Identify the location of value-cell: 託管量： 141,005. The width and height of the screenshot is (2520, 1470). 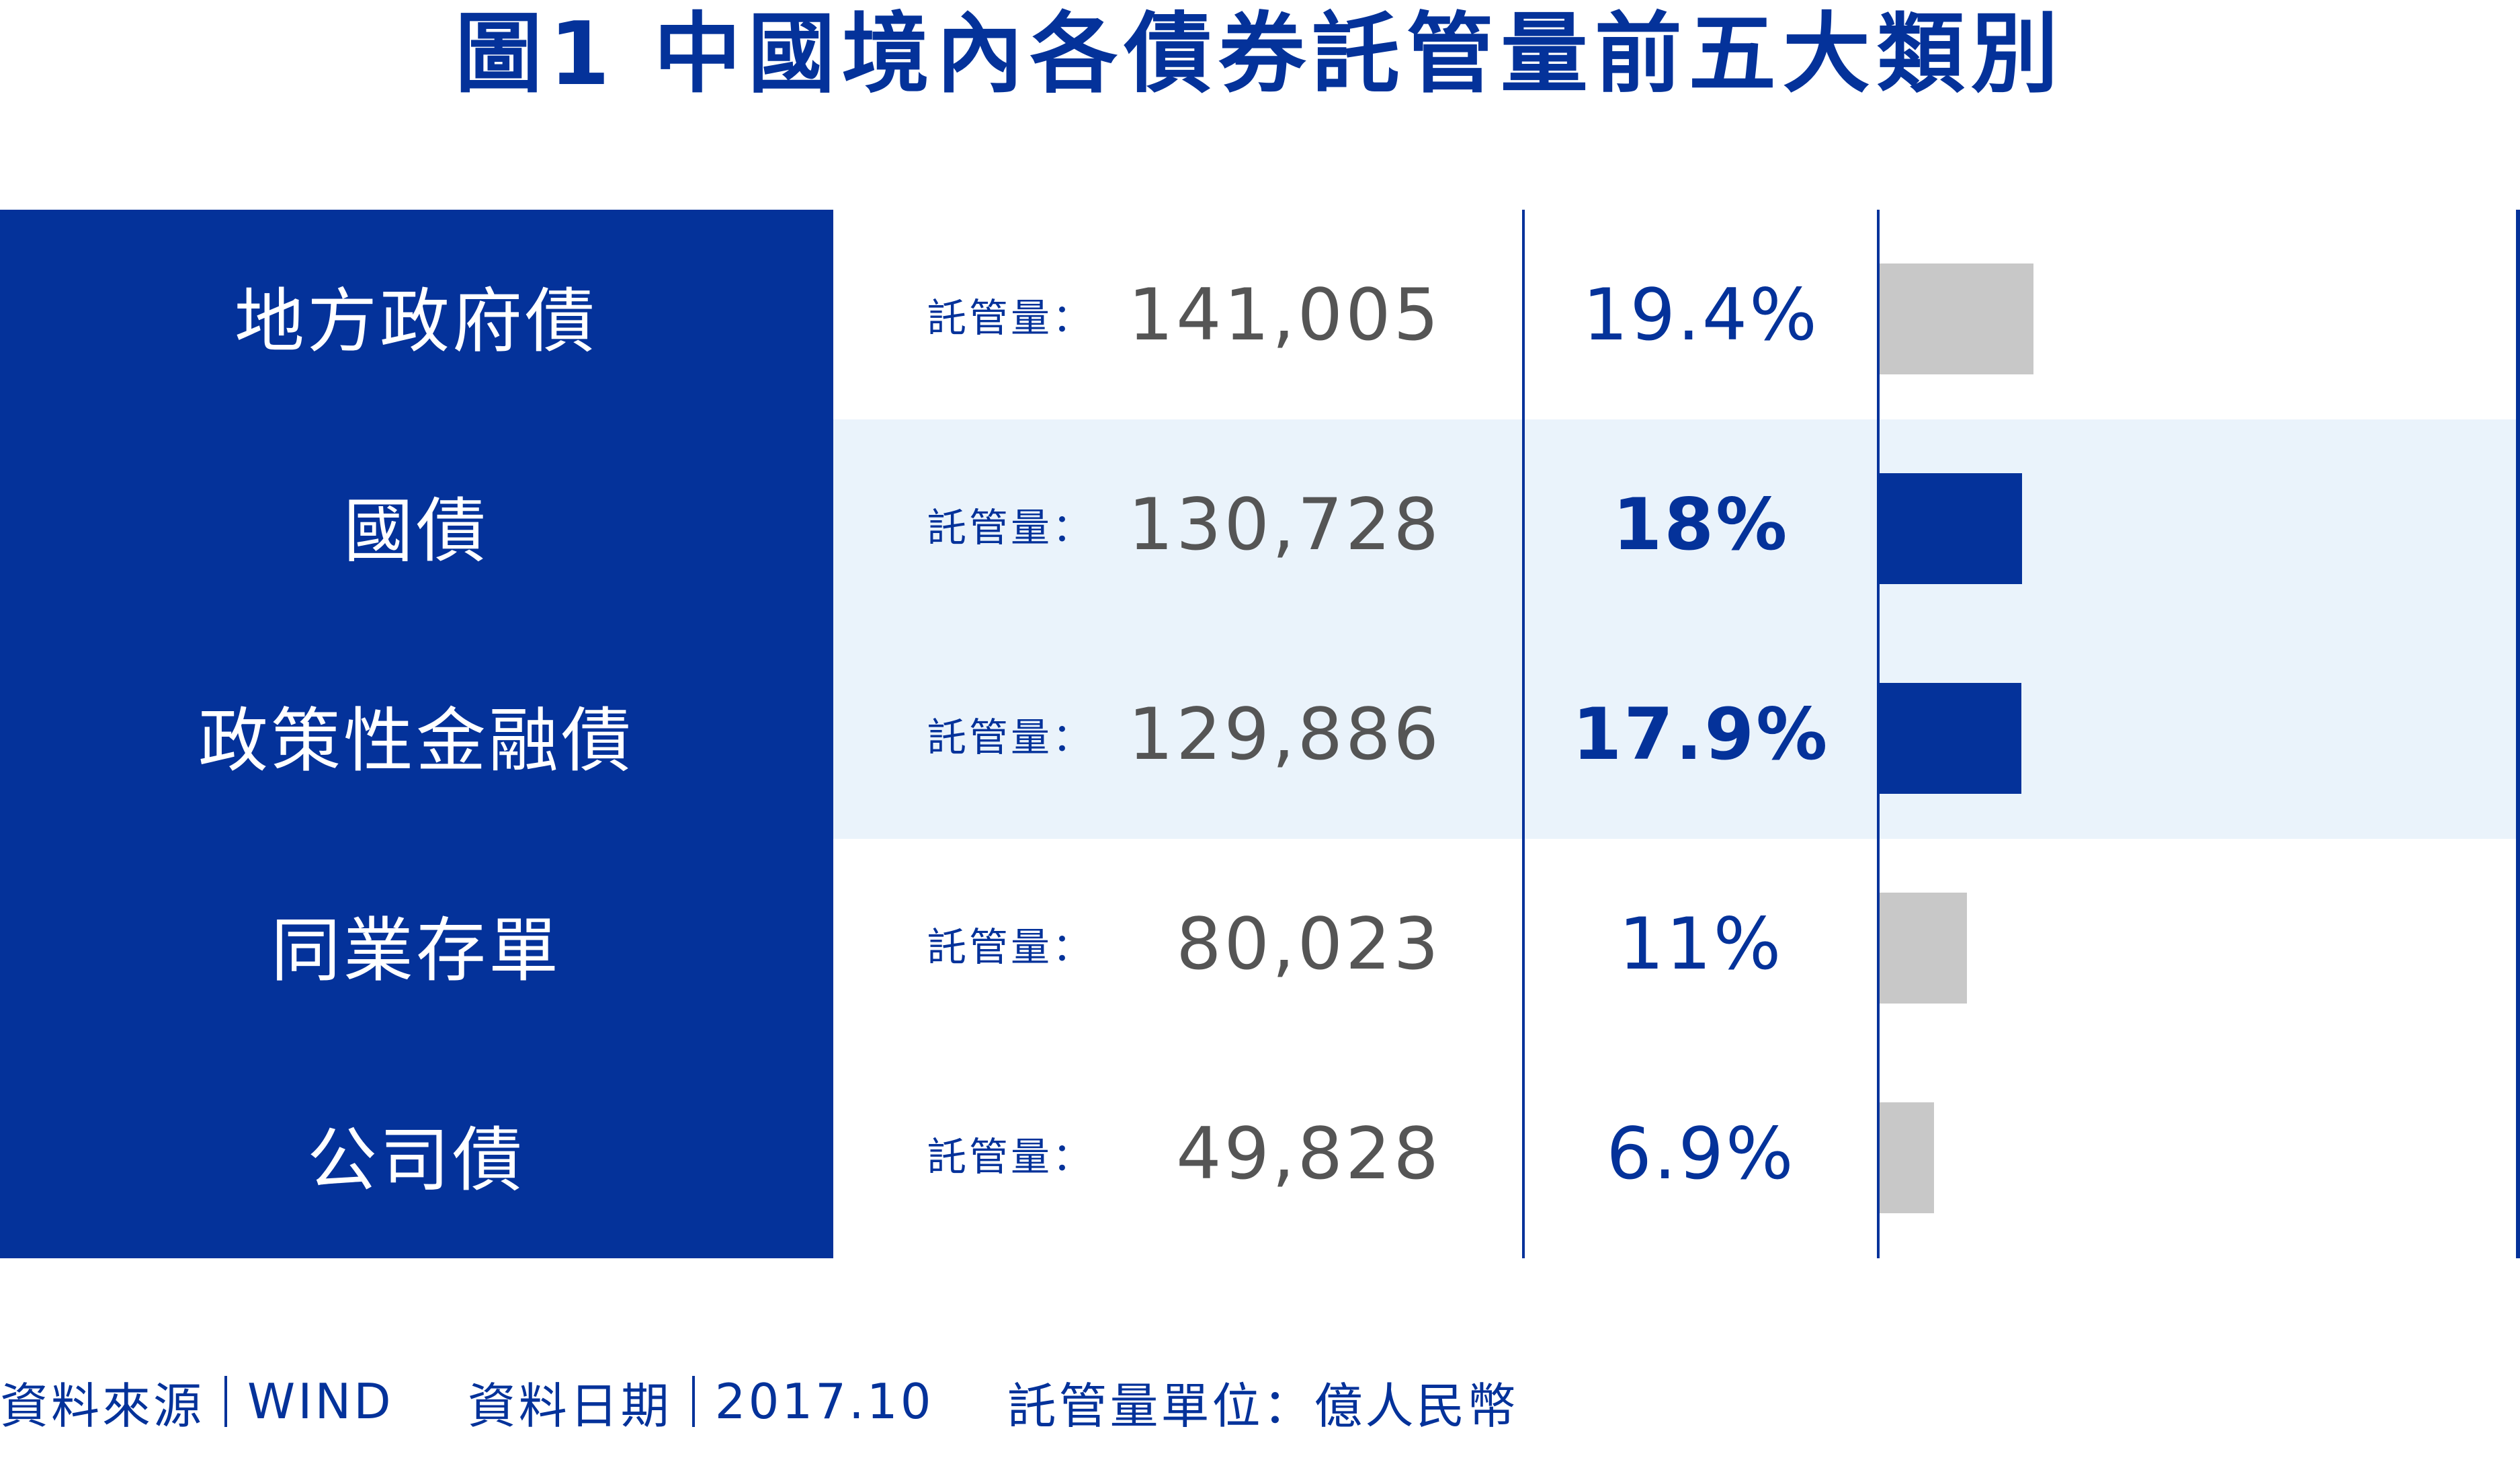
(1177, 314).